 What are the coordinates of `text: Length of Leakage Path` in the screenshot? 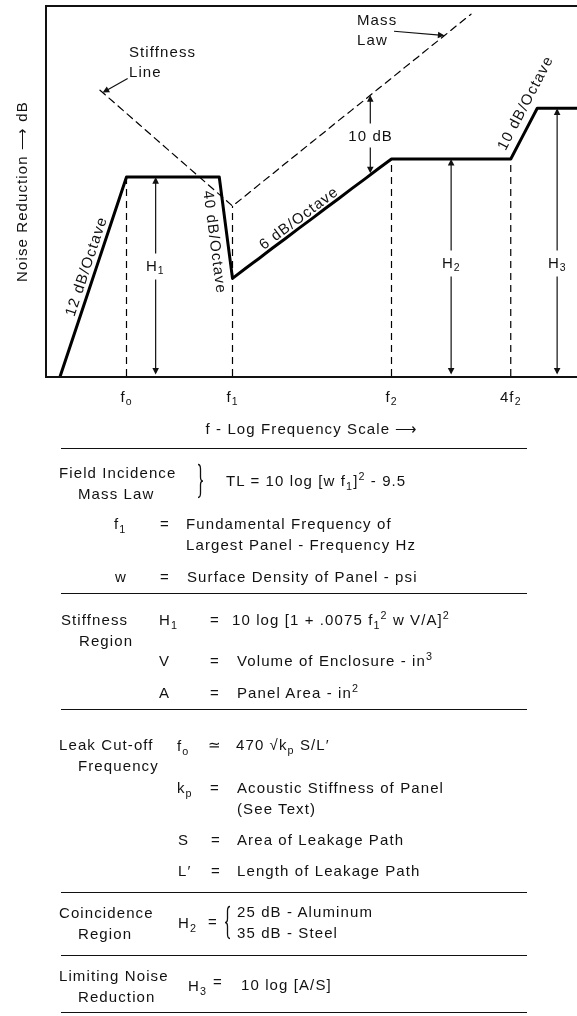 It's located at (329, 870).